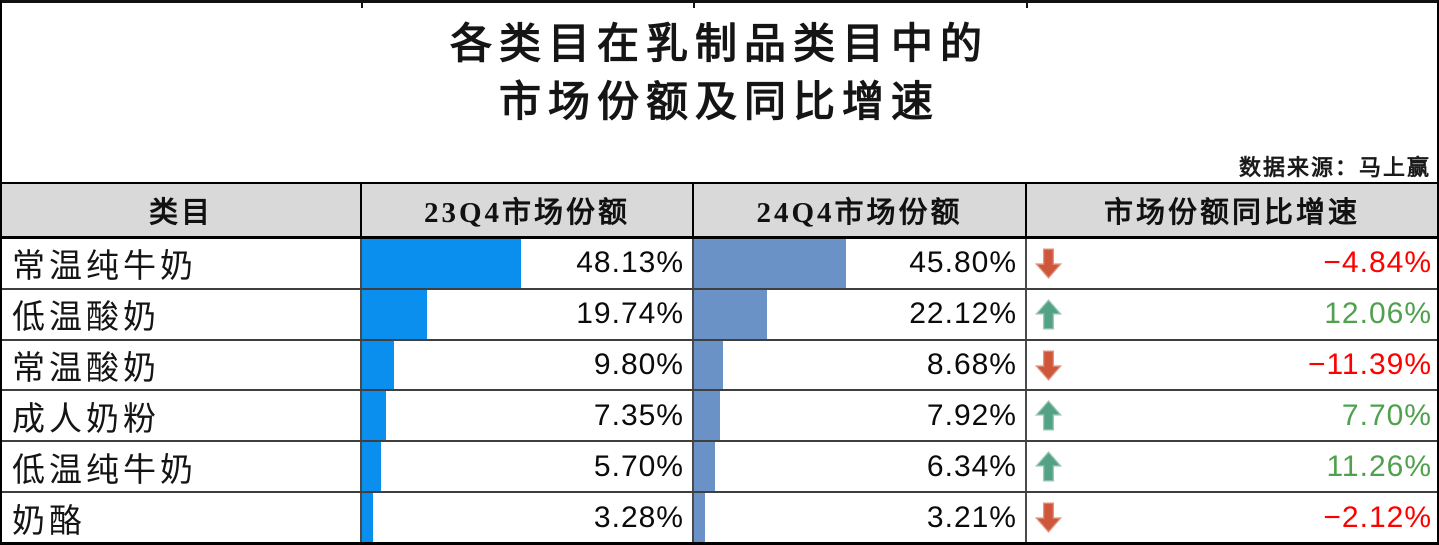  I want to click on q23-share-cell: 7.35%, so click(526, 416).